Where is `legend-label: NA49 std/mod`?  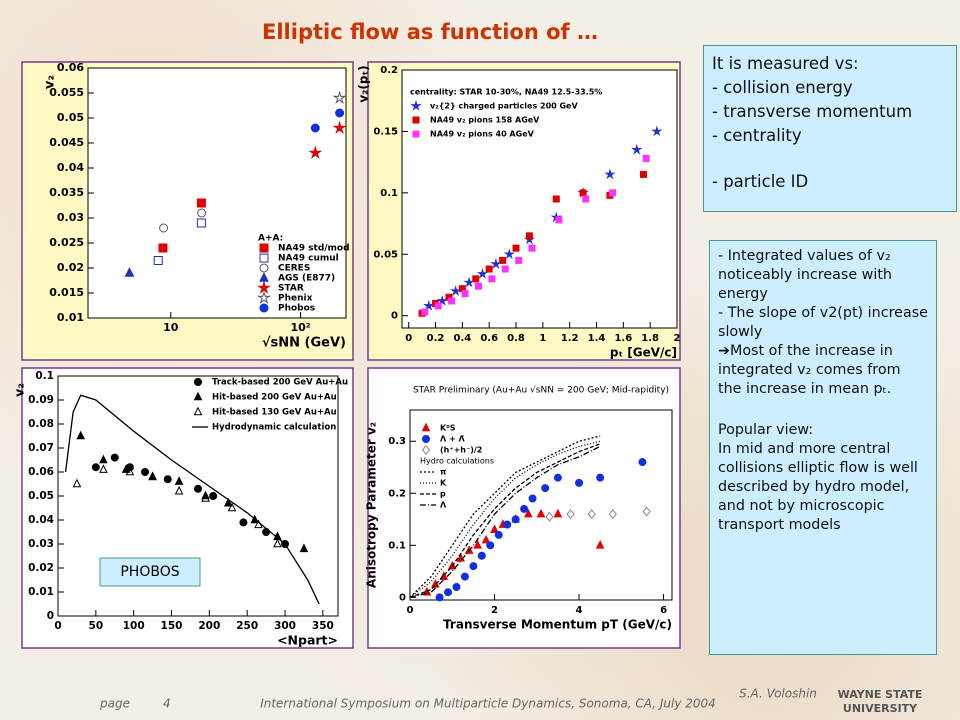
legend-label: NA49 std/mod is located at coordinates (314, 249).